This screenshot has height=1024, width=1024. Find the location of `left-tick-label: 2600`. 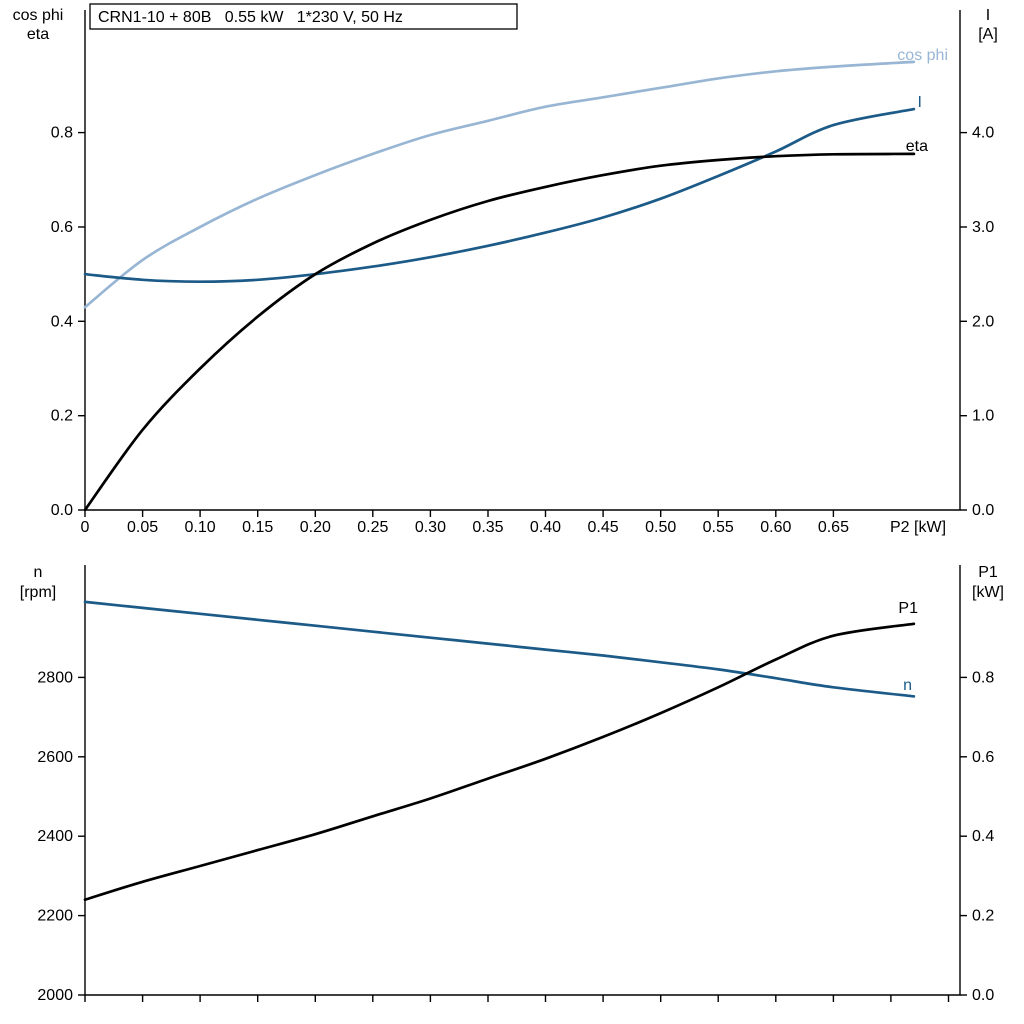

left-tick-label: 2600 is located at coordinates (55, 757).